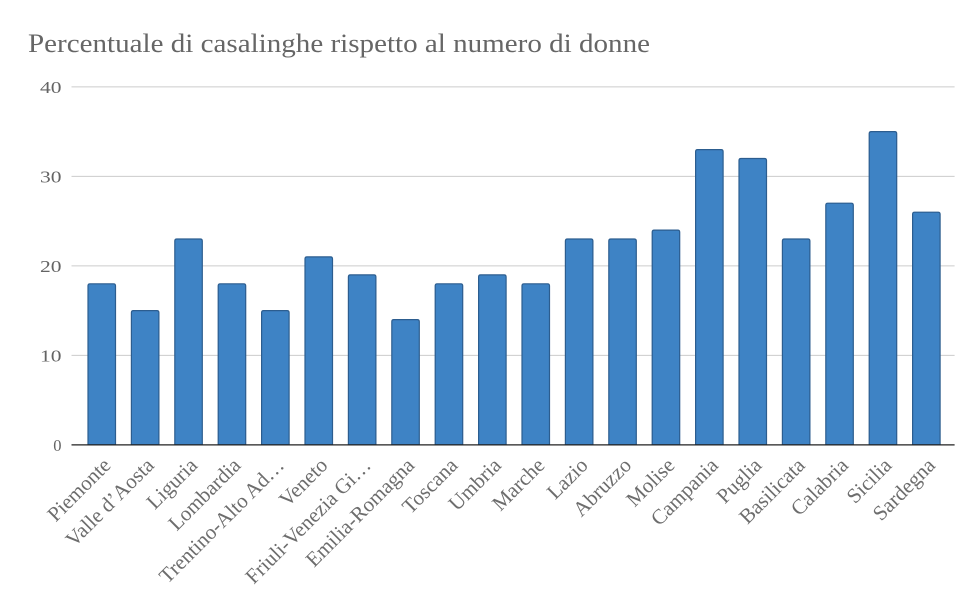  What do you see at coordinates (51, 87) in the screenshot?
I see `svg-text: 40` at bounding box center [51, 87].